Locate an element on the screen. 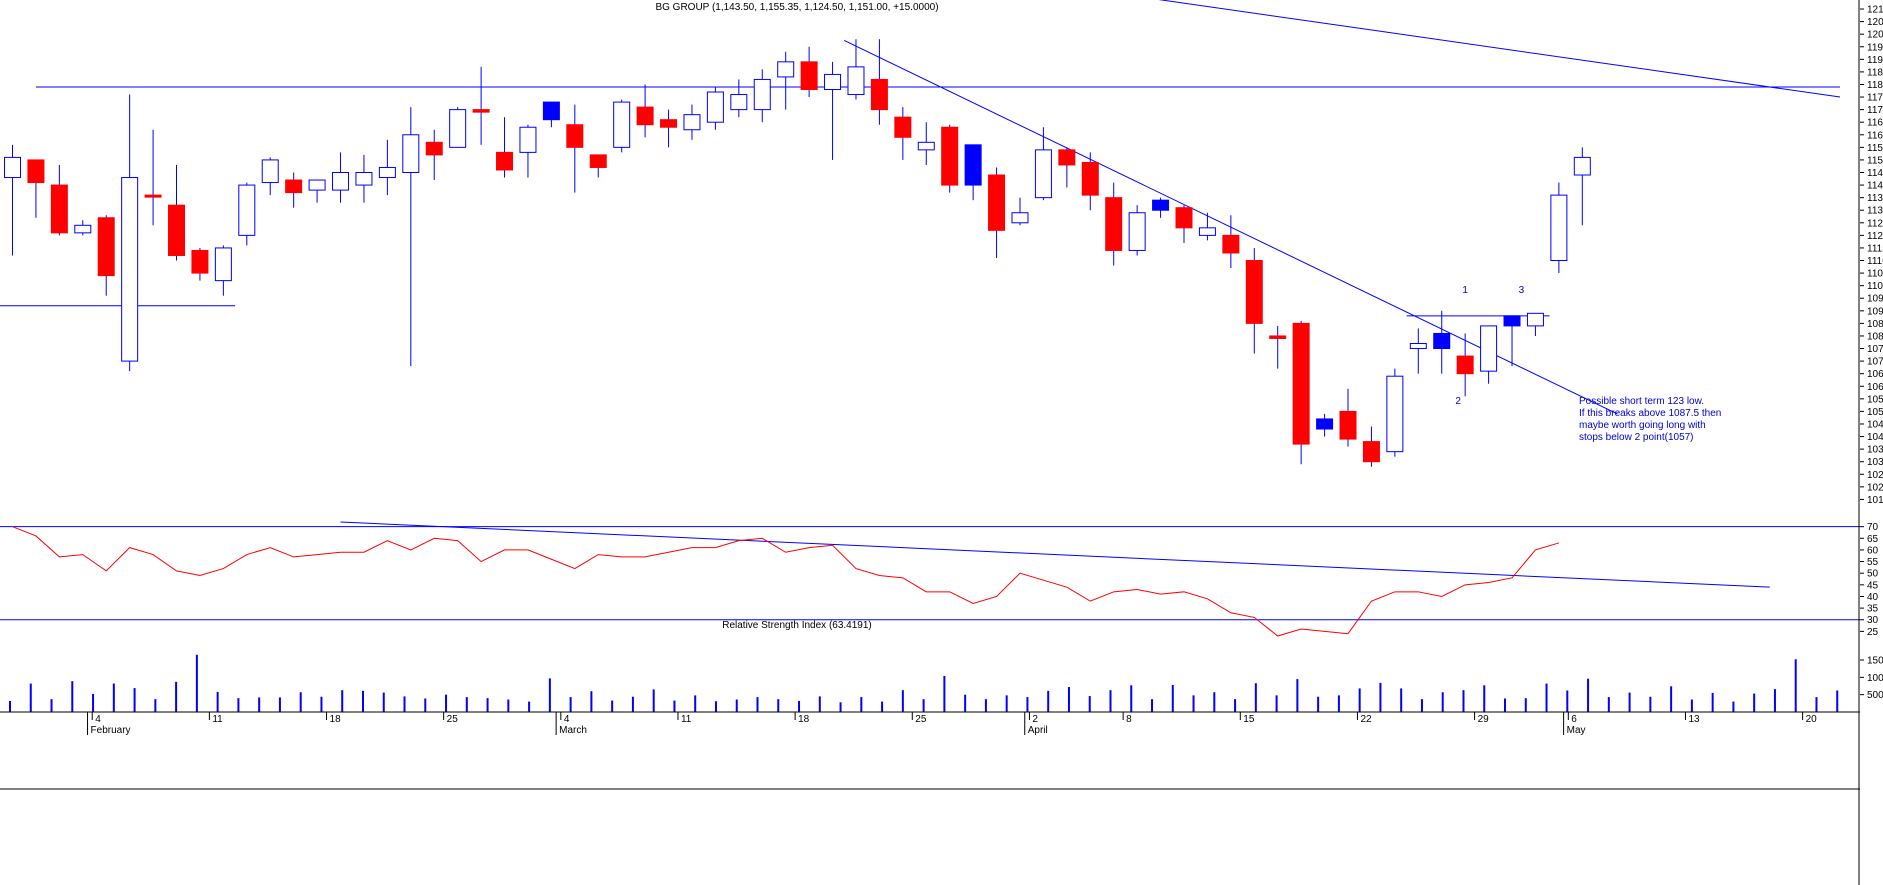 The height and width of the screenshot is (885, 1883). price-tick-label: 1065 is located at coordinates (1875, 374).